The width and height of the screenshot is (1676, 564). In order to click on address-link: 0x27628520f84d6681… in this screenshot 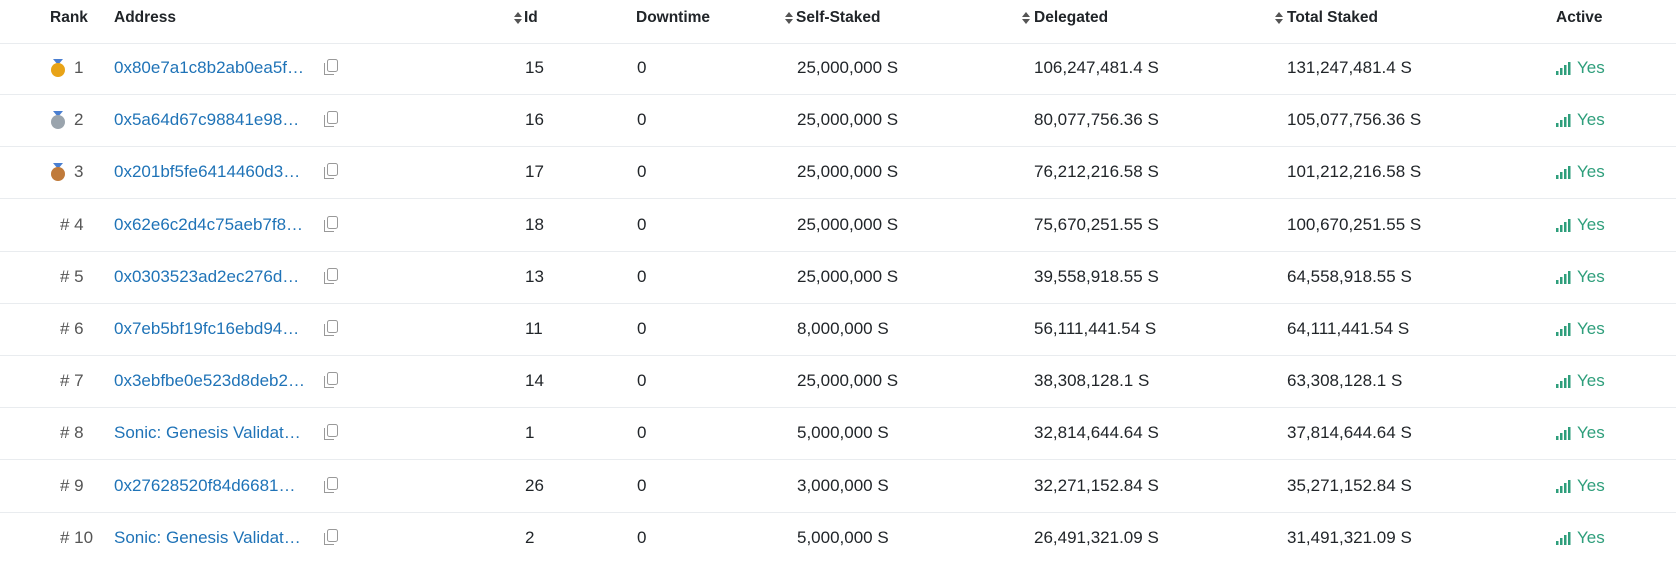, I will do `click(205, 485)`.